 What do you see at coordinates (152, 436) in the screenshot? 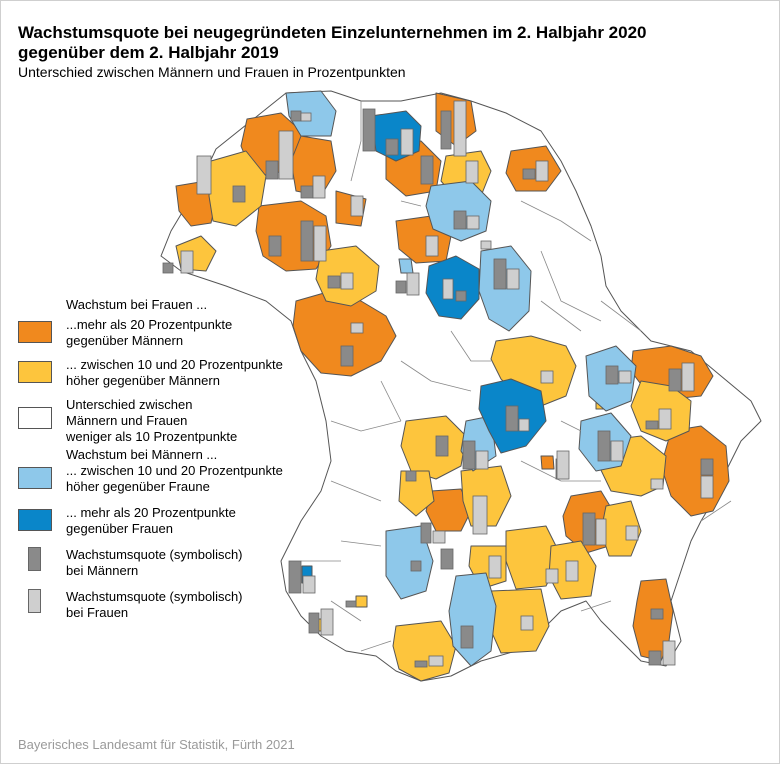
I see `legend-label: weniger als 10 Prozentpunkte` at bounding box center [152, 436].